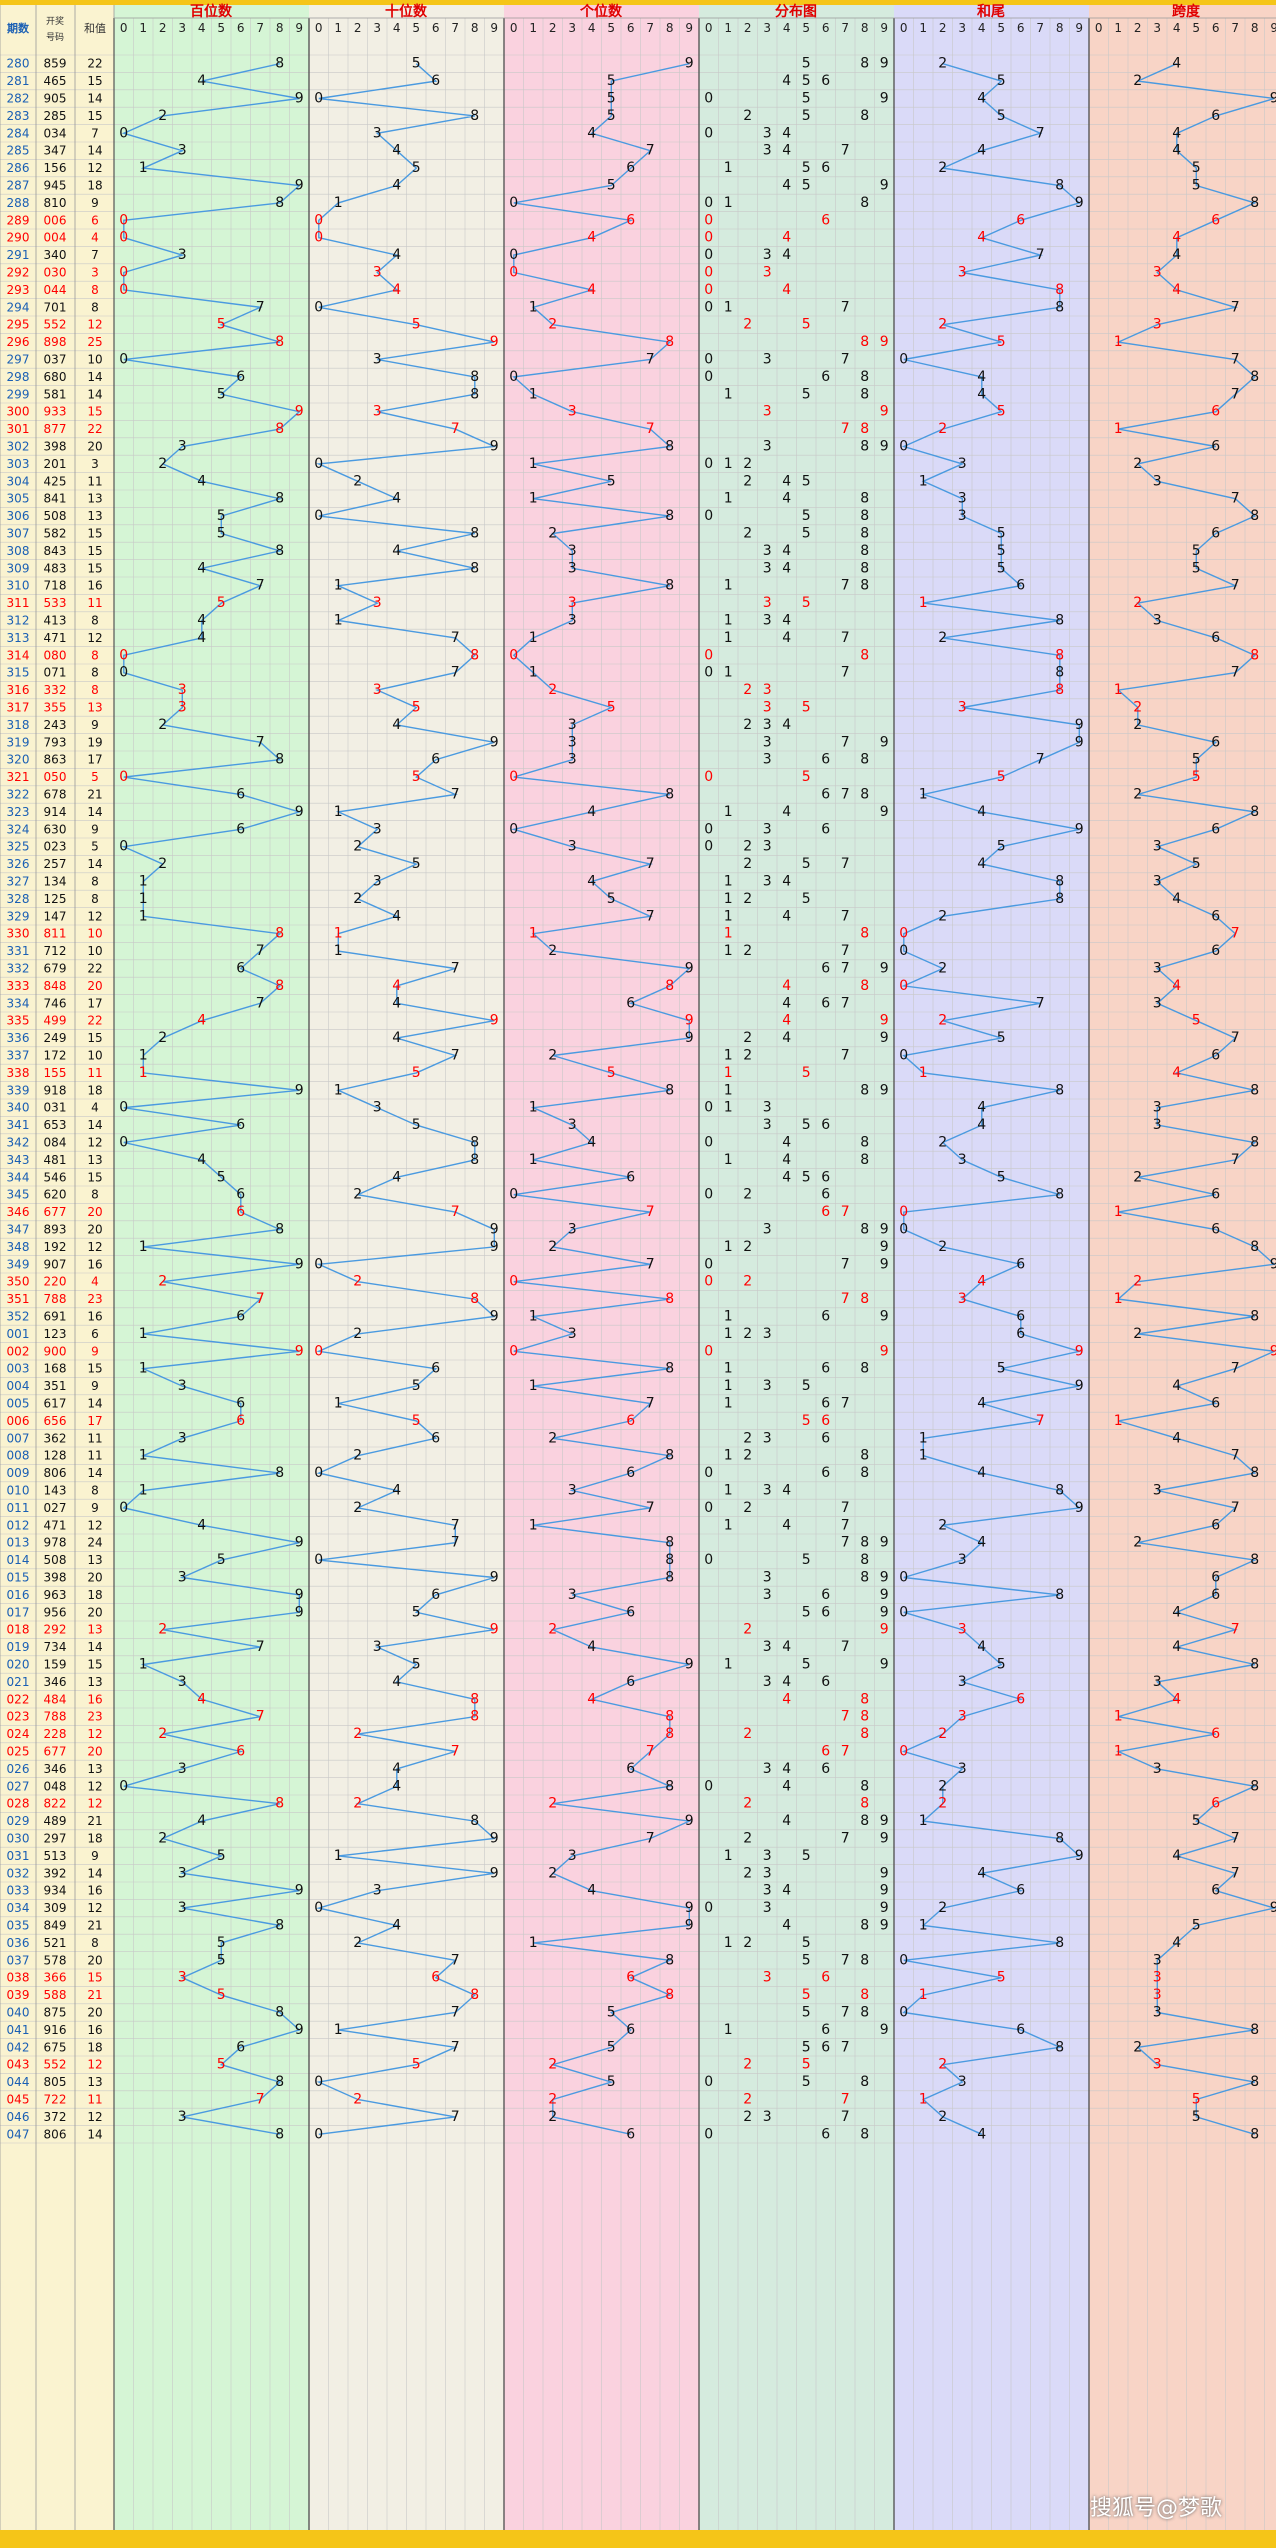 This screenshot has width=1276, height=2548. I want to click on trend-point-hundreds: 7, so click(260, 1299).